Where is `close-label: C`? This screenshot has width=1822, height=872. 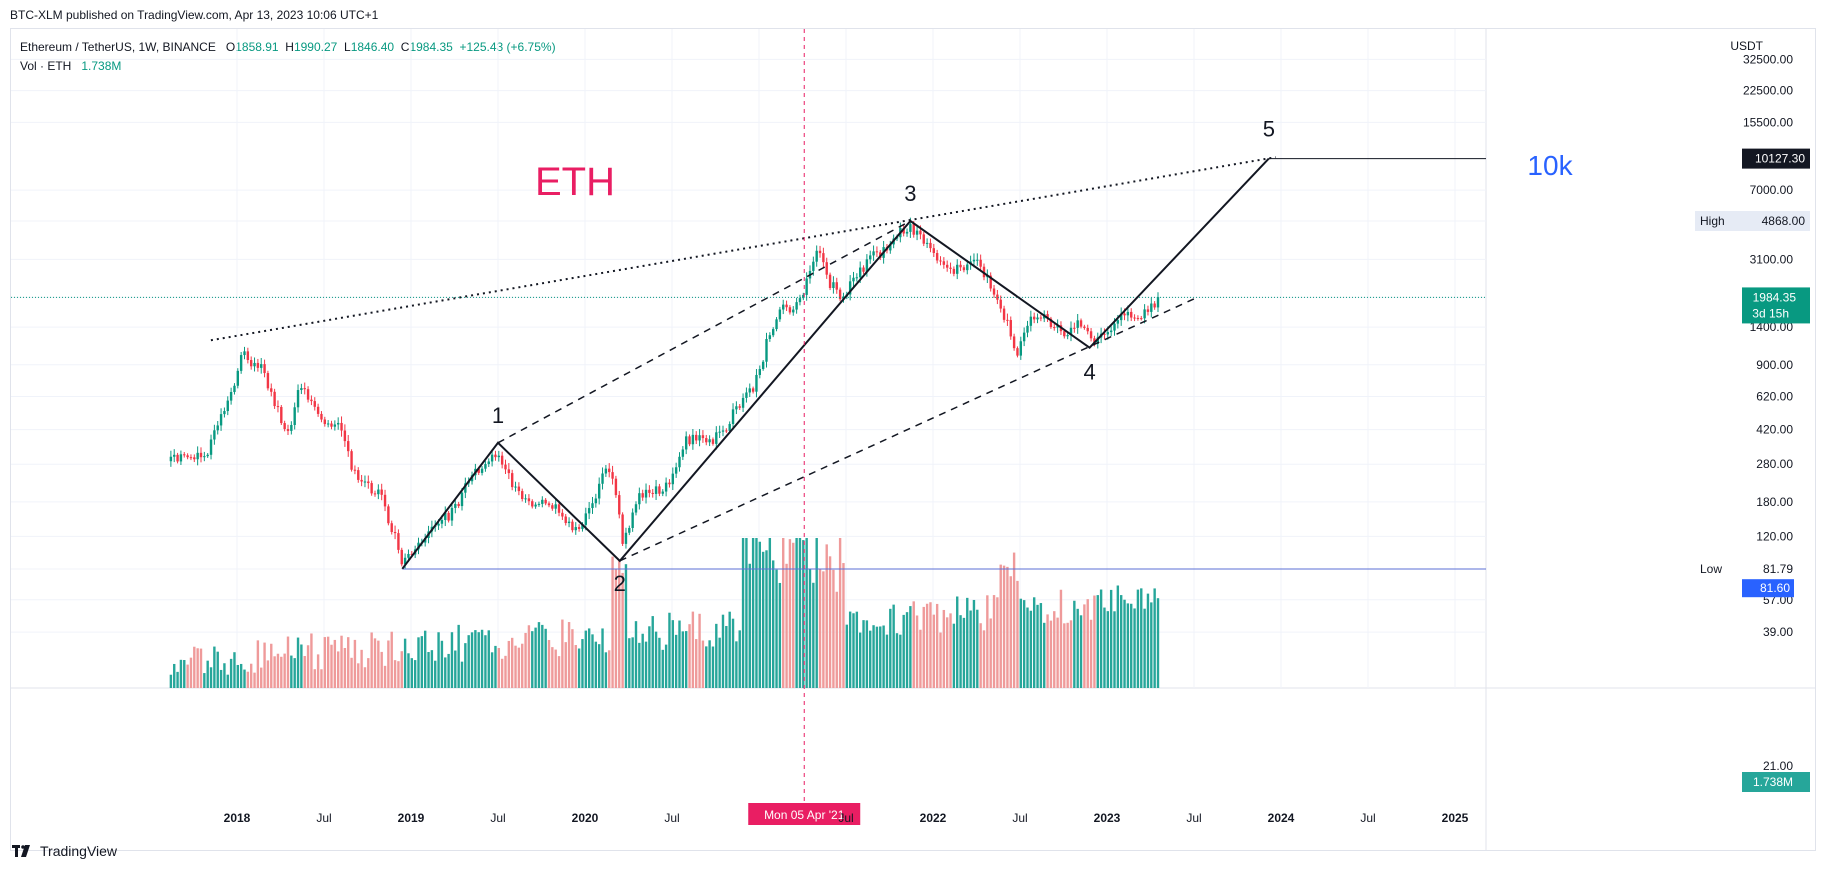
close-label: C is located at coordinates (405, 47).